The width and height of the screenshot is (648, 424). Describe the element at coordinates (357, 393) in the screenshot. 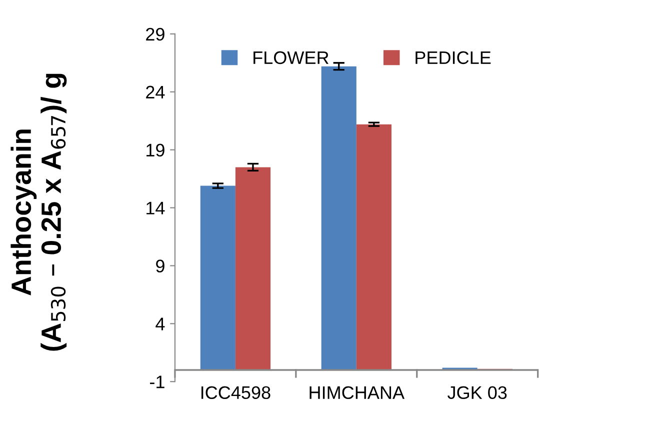

I see `x-tick-label: HIMCHANA` at that location.